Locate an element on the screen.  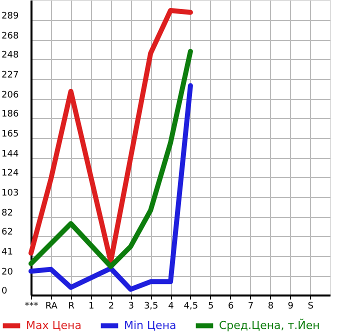
y-tick-label: 41 is located at coordinates (7, 252).